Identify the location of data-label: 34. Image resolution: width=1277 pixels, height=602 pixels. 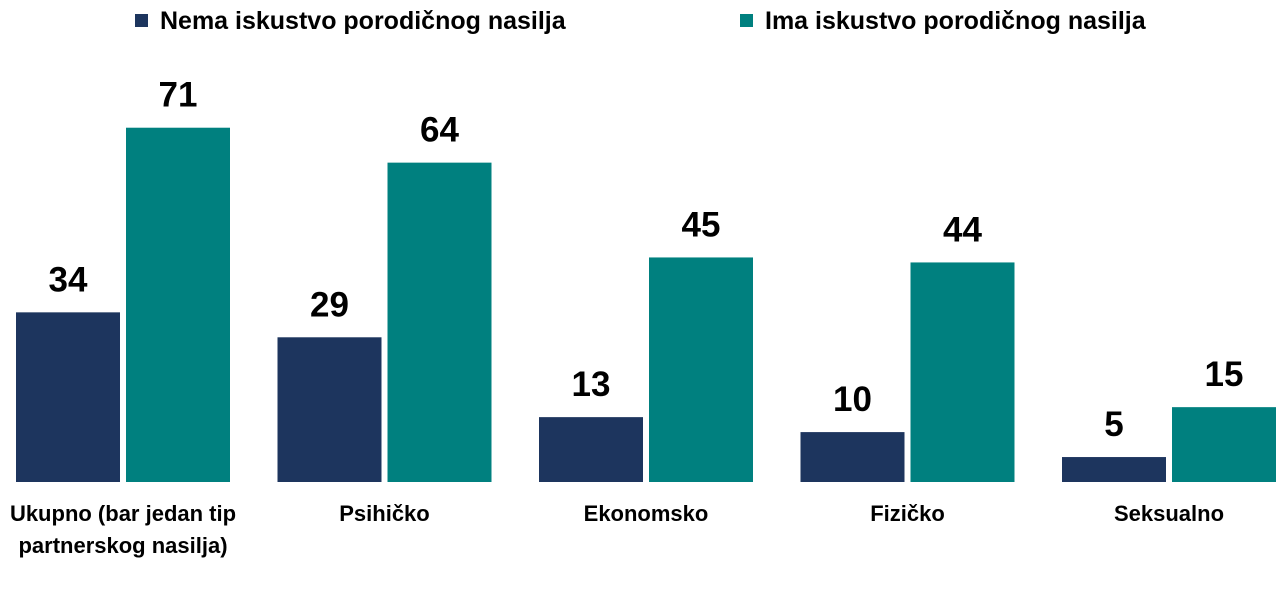
(68, 279).